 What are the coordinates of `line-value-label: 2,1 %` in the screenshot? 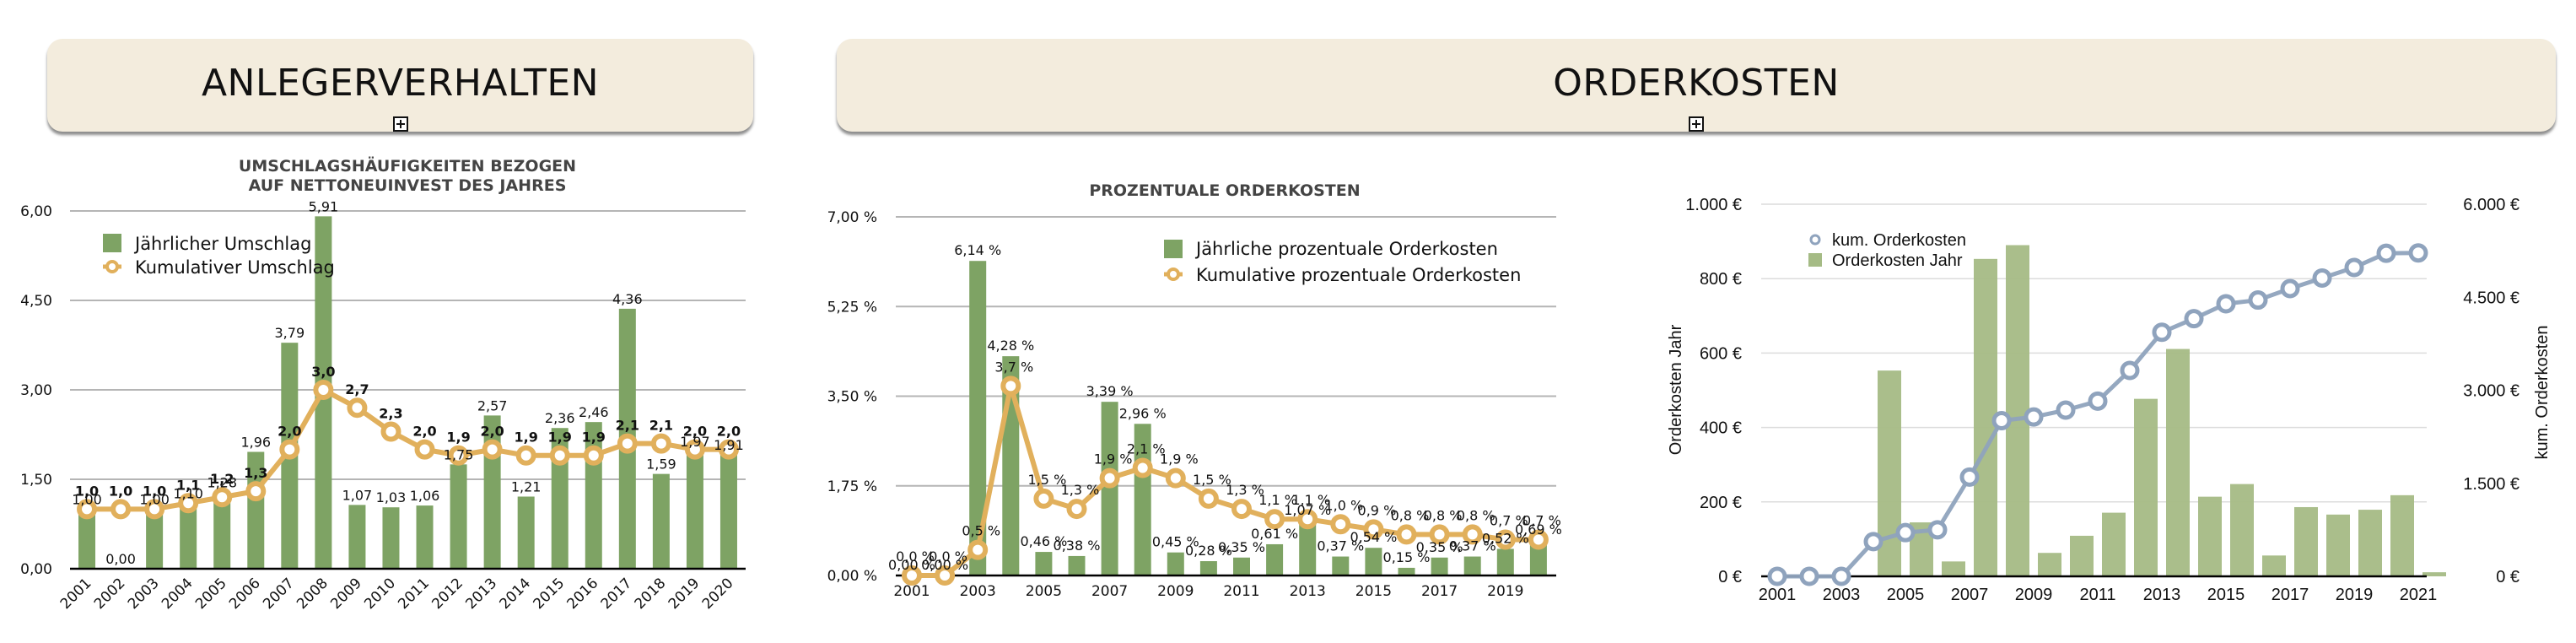 It's located at (1146, 449).